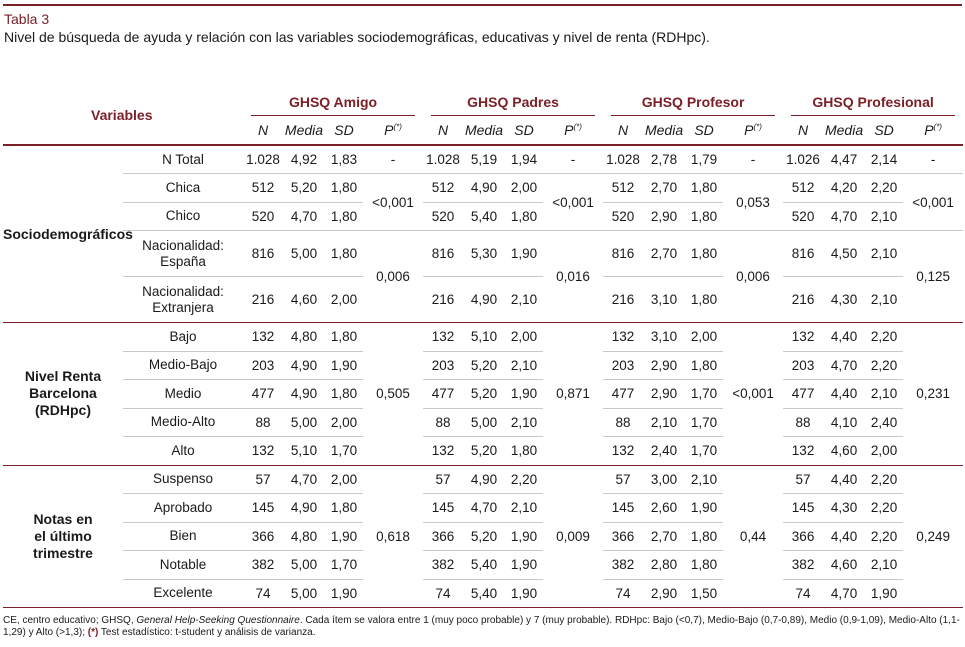 This screenshot has width=965, height=647. I want to click on p-value: 0,618, so click(393, 536).